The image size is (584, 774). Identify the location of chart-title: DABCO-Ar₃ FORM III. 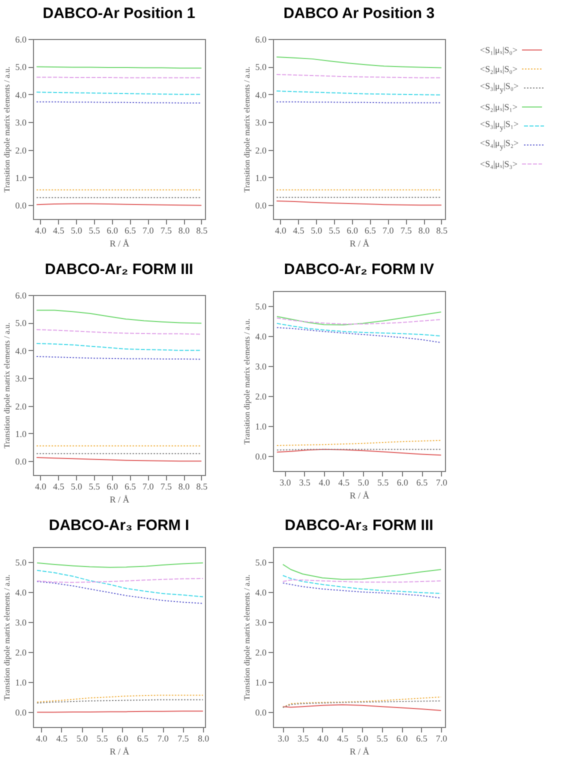
(359, 525).